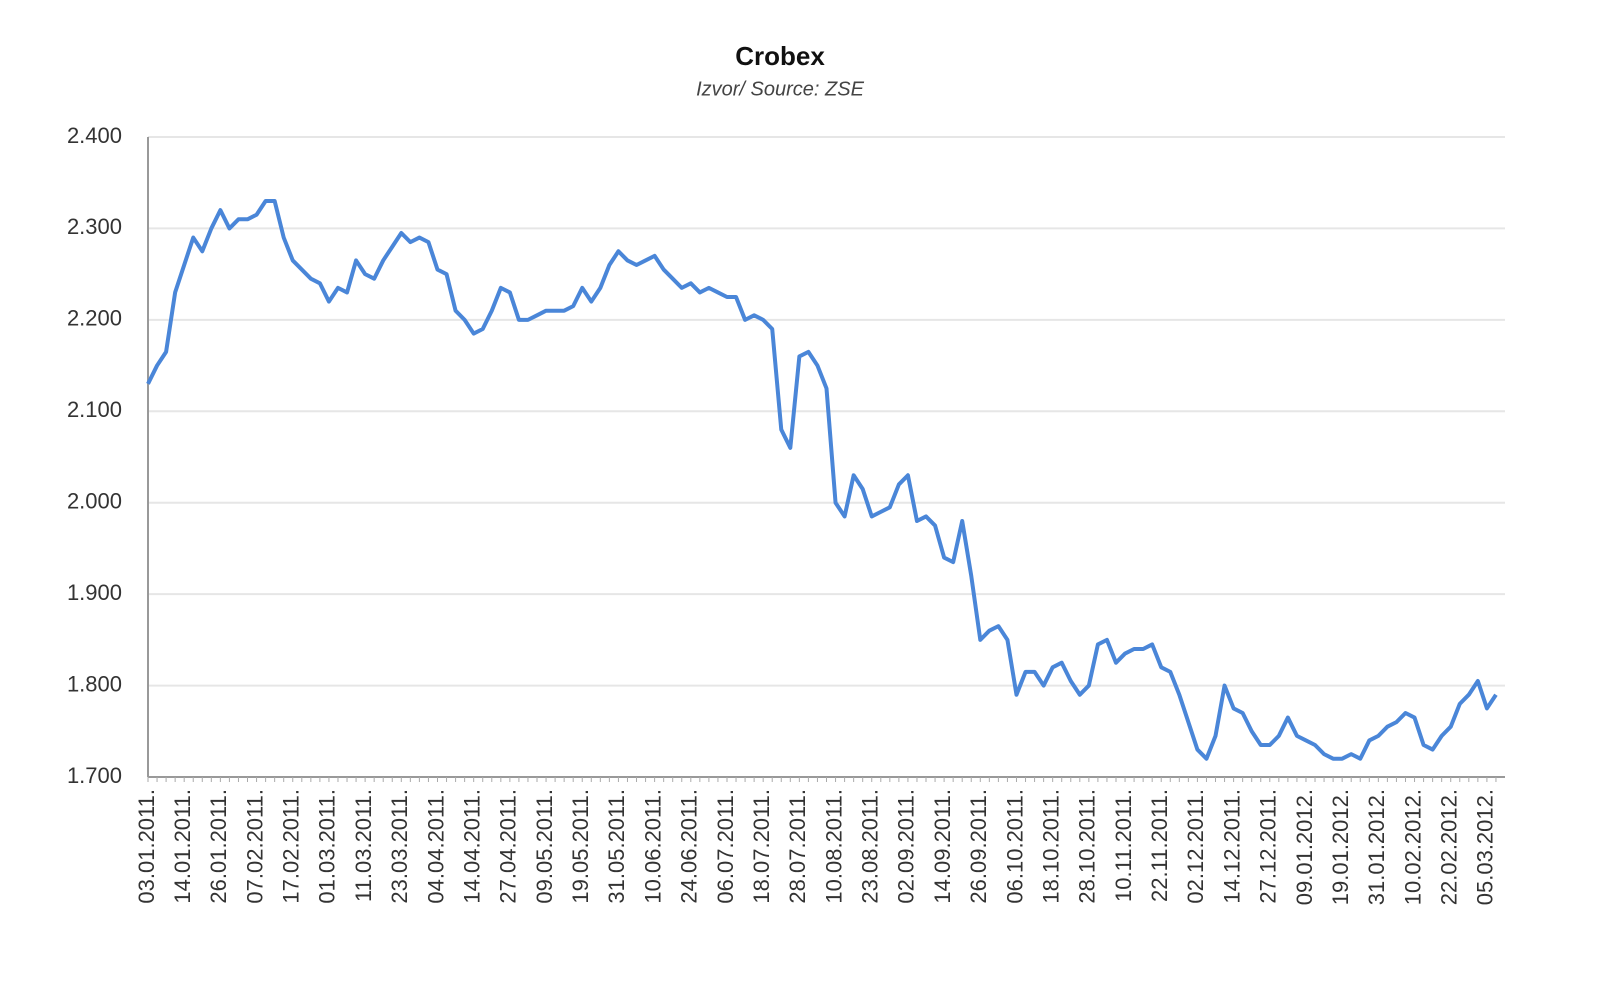 This screenshot has width=1600, height=1000. Describe the element at coordinates (1412, 847) in the screenshot. I see `x-tick-label: 10.02.2012.` at that location.